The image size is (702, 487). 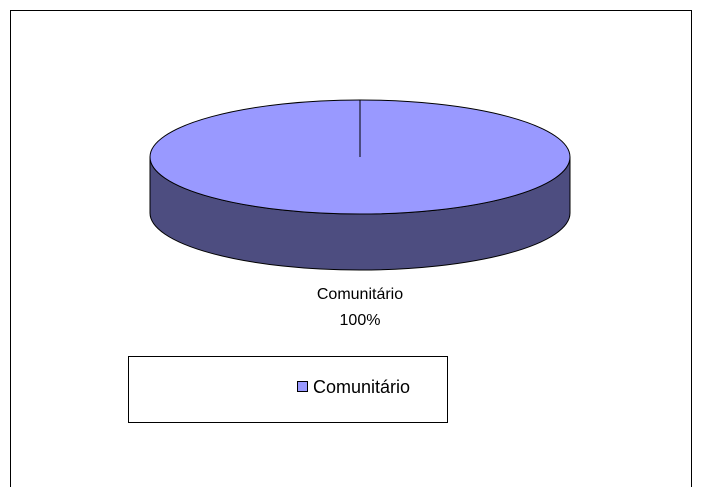 I want to click on data-label-name: Comunitário, so click(x=360, y=294).